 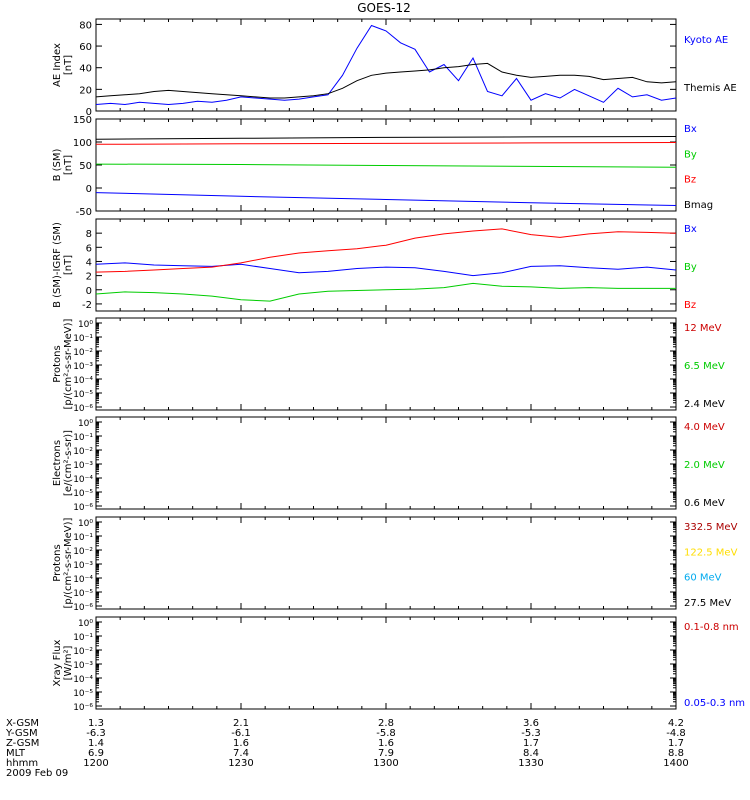 What do you see at coordinates (703, 328) in the screenshot?
I see `legend-label: 12 MeV` at bounding box center [703, 328].